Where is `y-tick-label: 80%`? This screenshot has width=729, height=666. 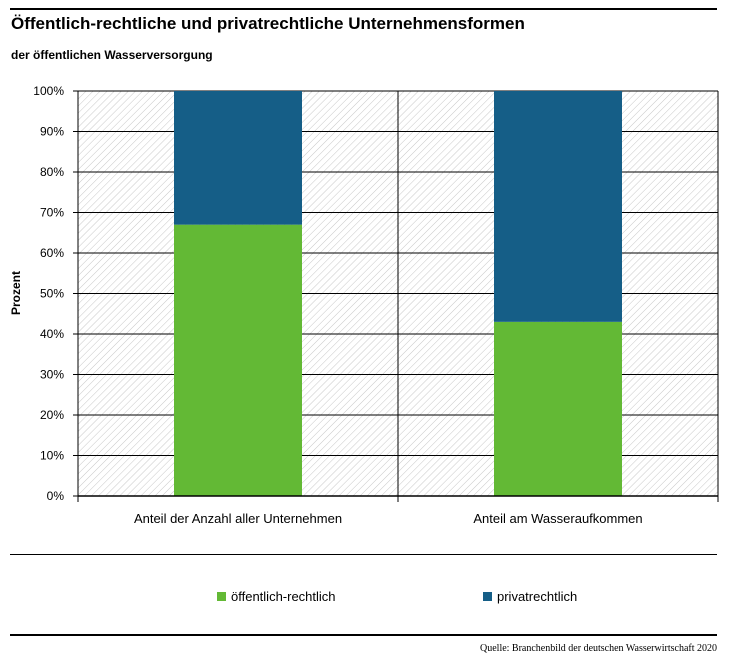 y-tick-label: 80% is located at coordinates (52, 172).